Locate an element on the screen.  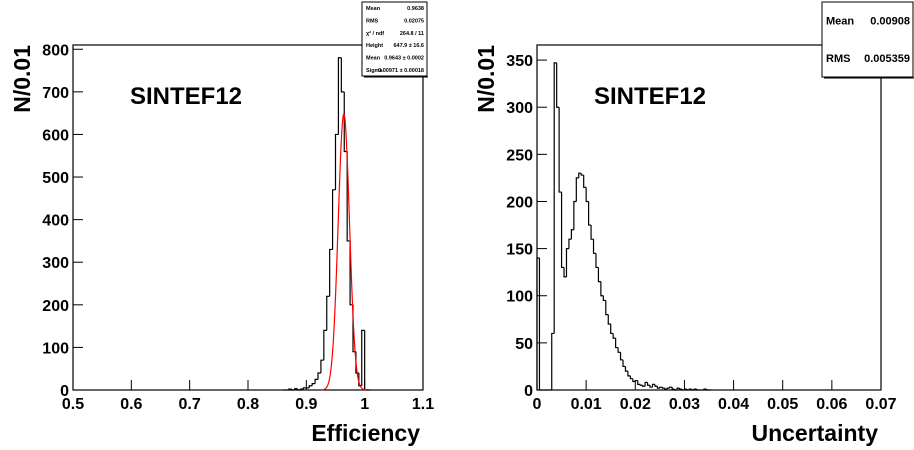
stats-value: 0.02075 is located at coordinates (414, 21).